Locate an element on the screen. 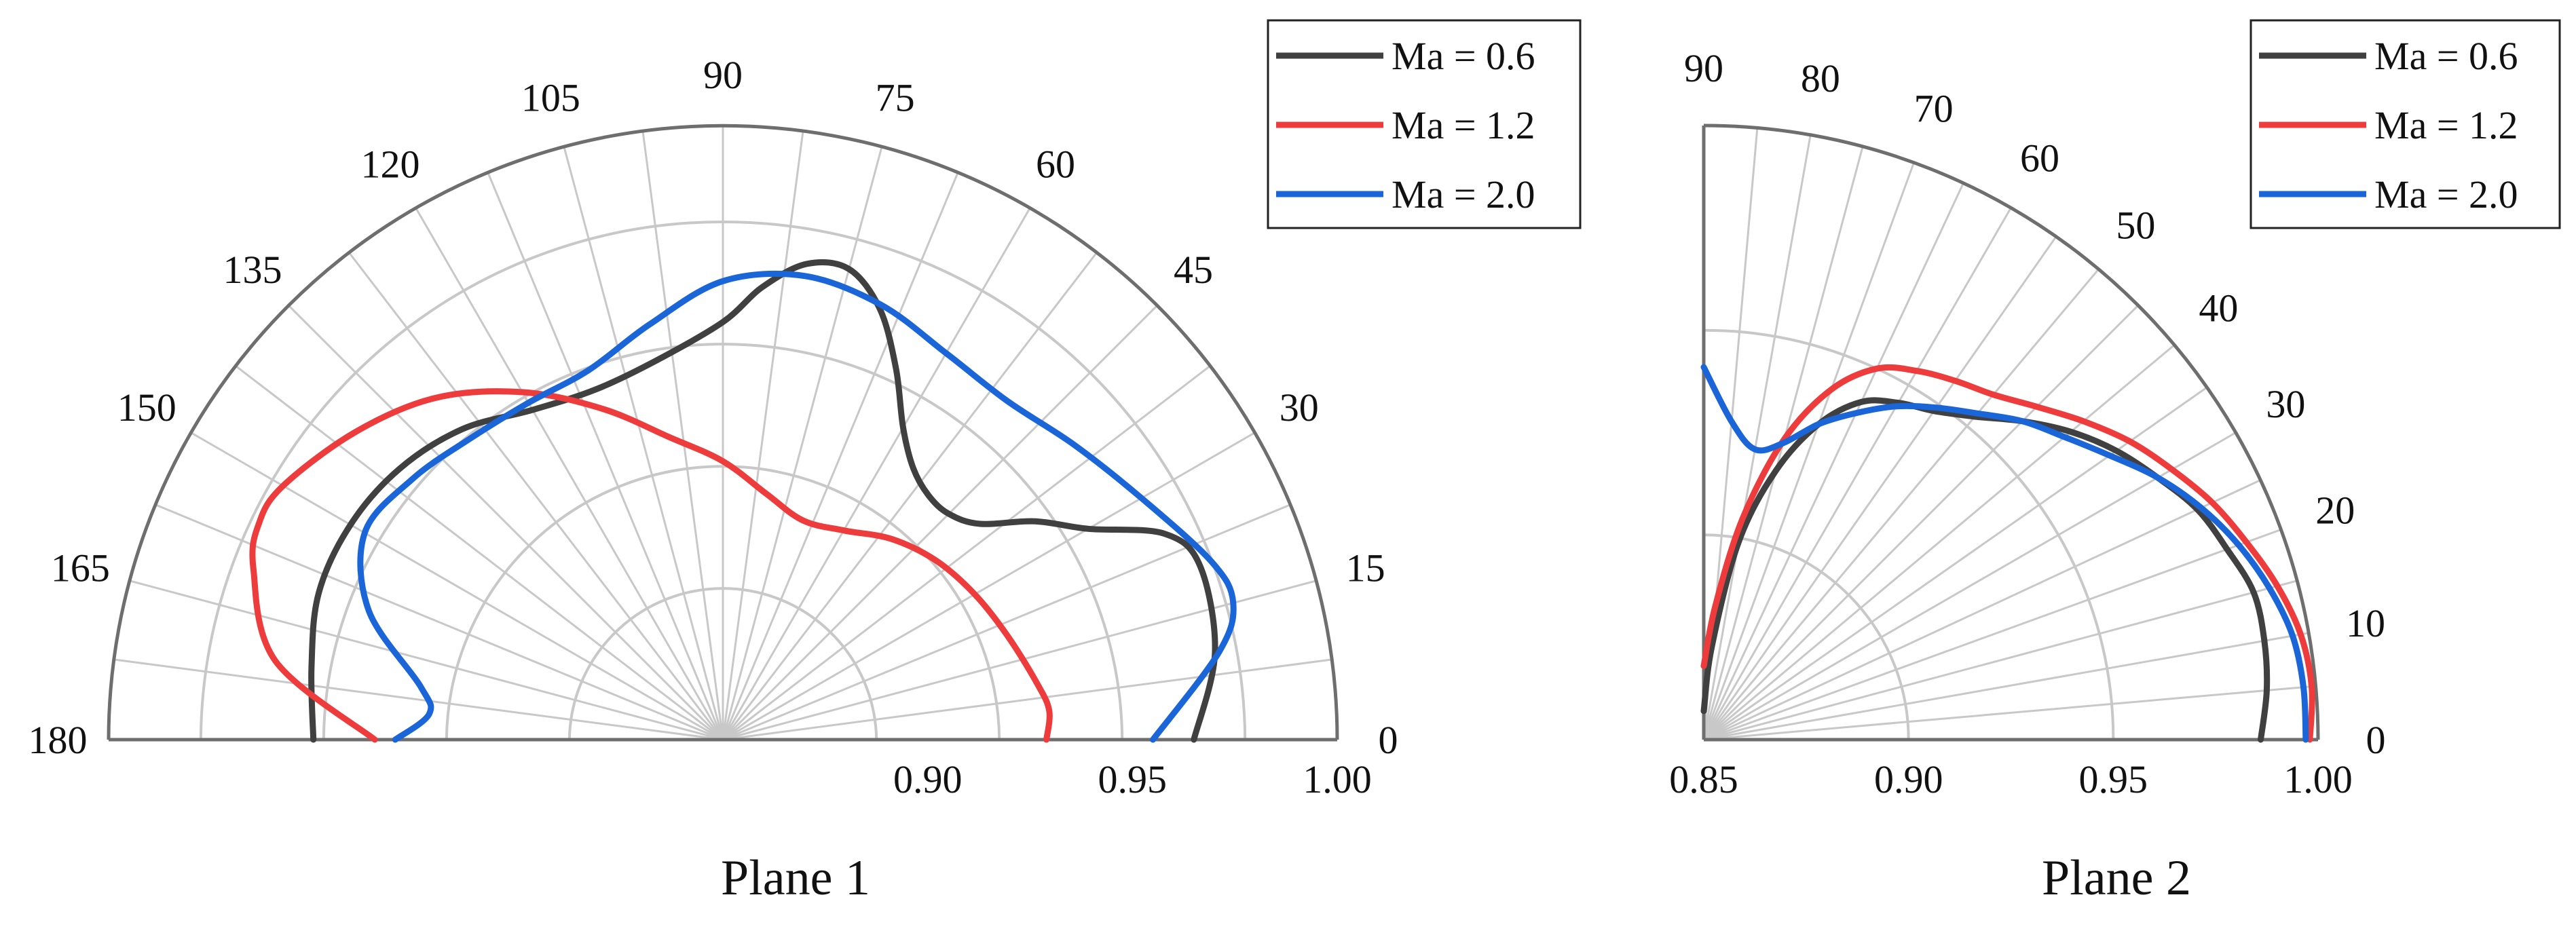 The height and width of the screenshot is (931, 2576). angle-tick-label: 150 is located at coordinates (146, 407).